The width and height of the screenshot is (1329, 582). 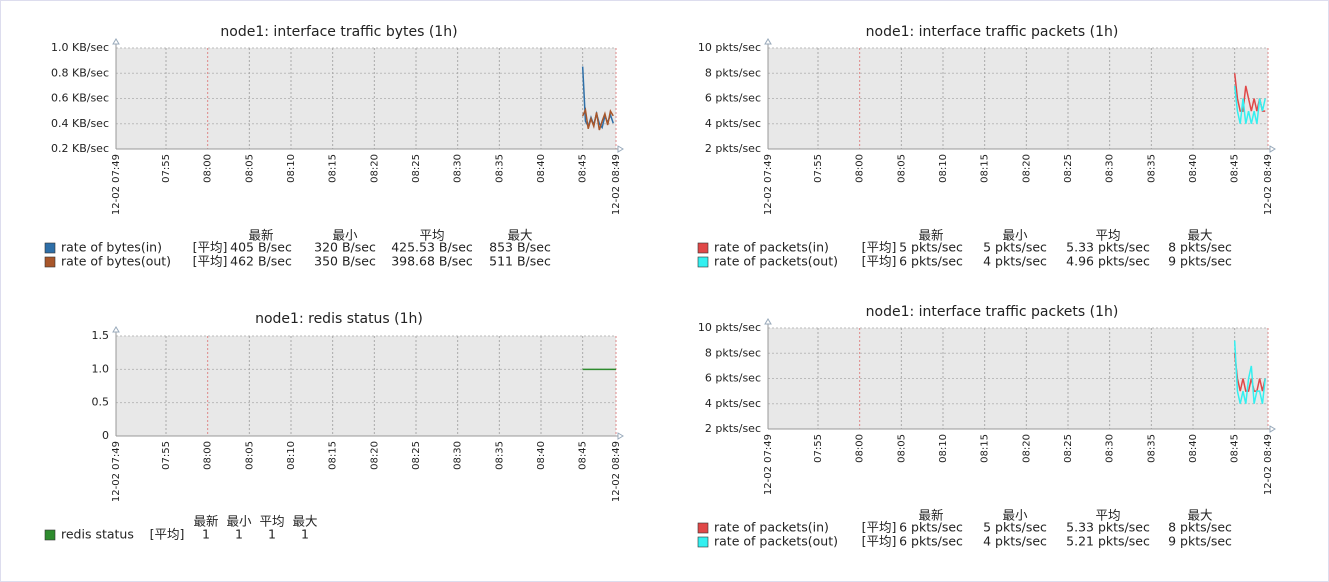 What do you see at coordinates (97, 534) in the screenshot?
I see `legend-name: redis status` at bounding box center [97, 534].